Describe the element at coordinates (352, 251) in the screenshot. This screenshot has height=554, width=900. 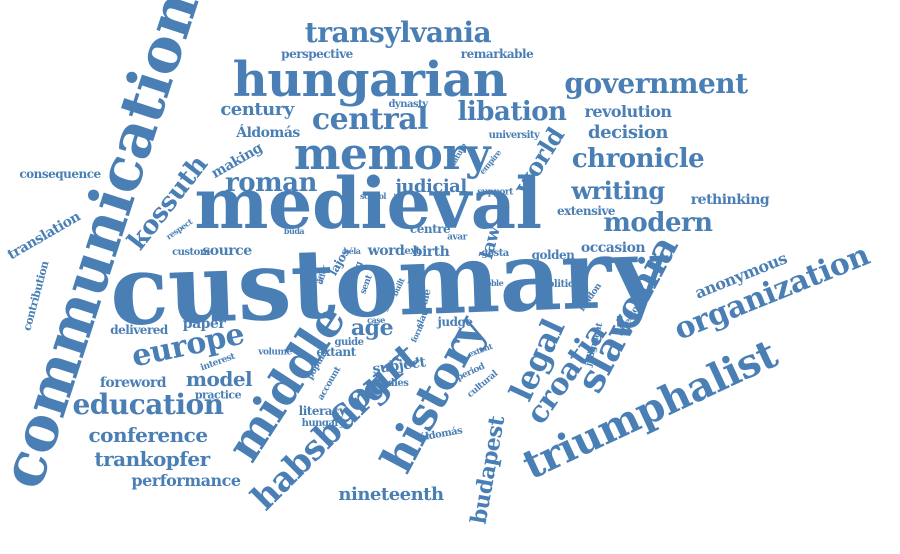
I see `cloud-word: béla` at that location.